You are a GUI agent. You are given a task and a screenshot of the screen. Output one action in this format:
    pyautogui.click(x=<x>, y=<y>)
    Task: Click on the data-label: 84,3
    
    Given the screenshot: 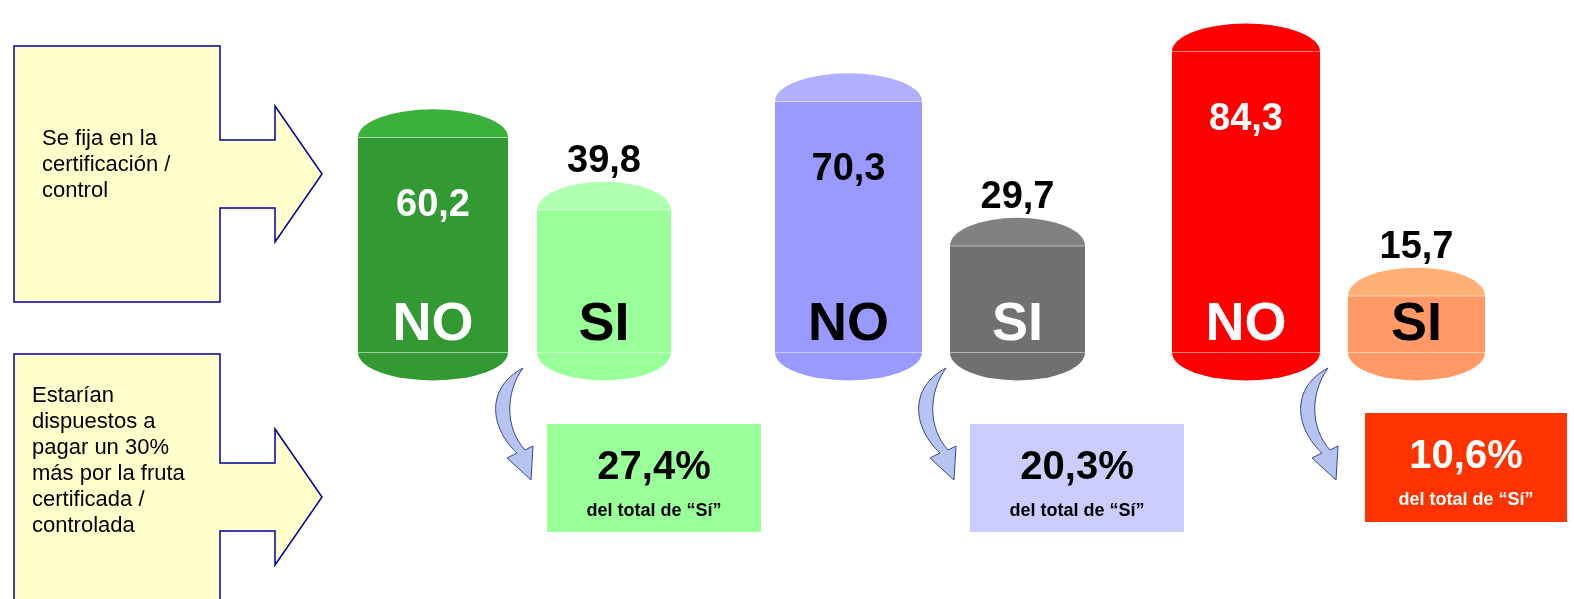 What is the action you would take?
    pyautogui.click(x=1246, y=117)
    